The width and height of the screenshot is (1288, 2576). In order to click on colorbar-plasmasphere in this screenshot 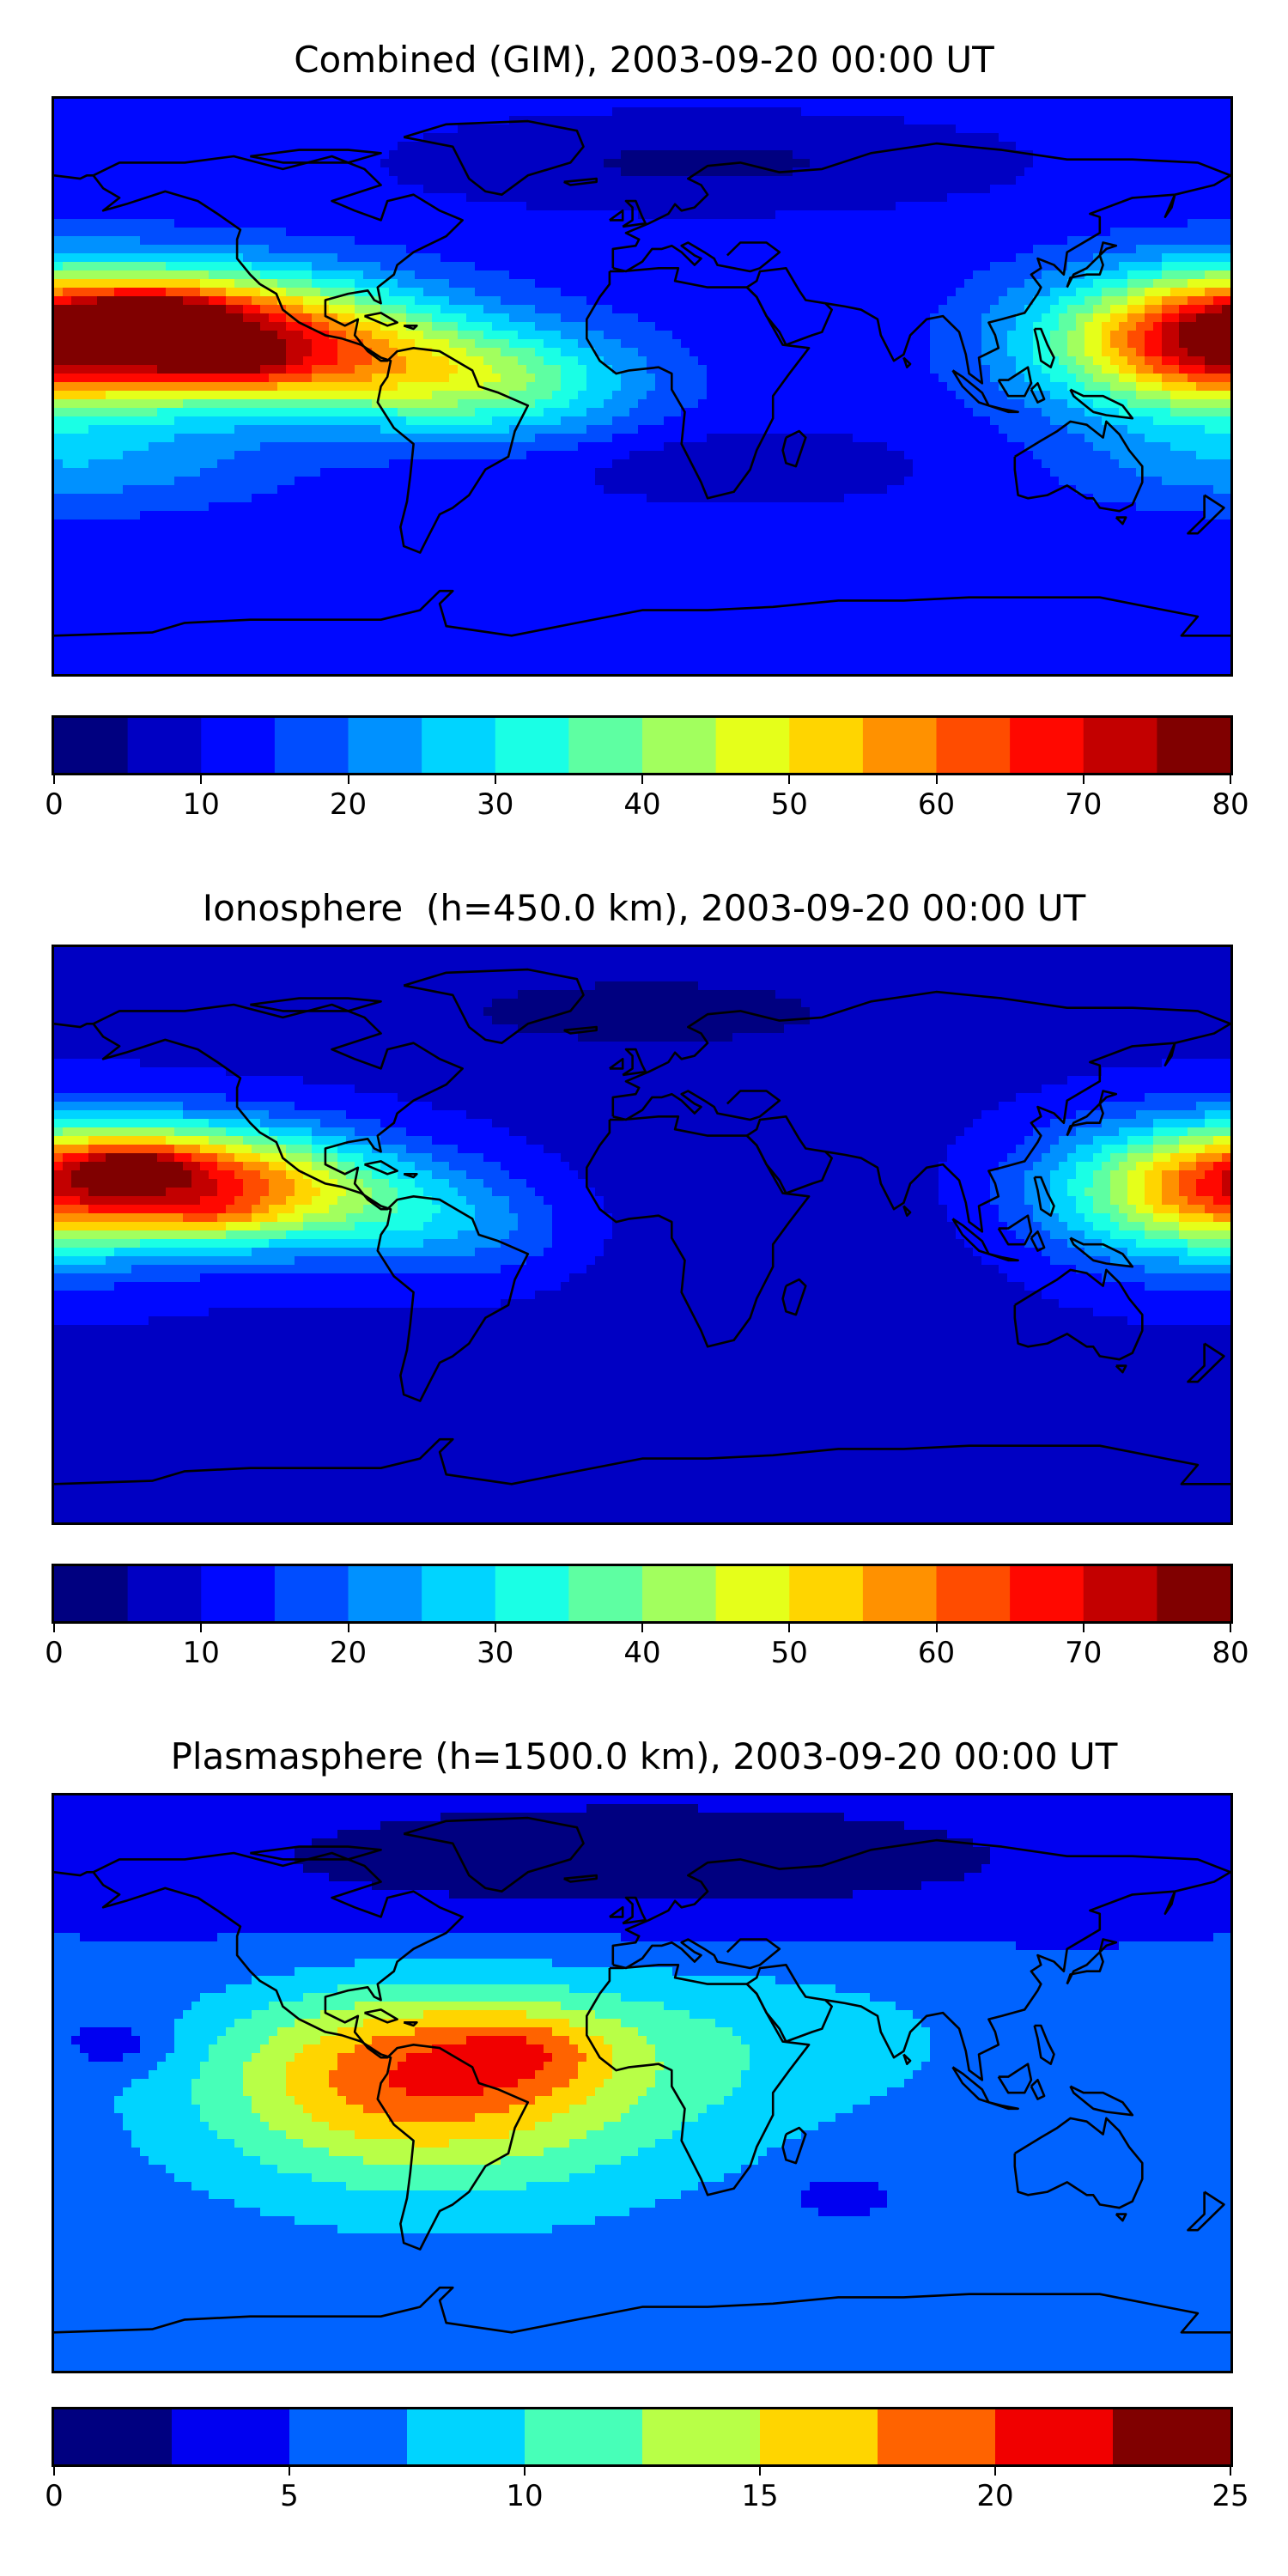, I will do `click(642, 2437)`.